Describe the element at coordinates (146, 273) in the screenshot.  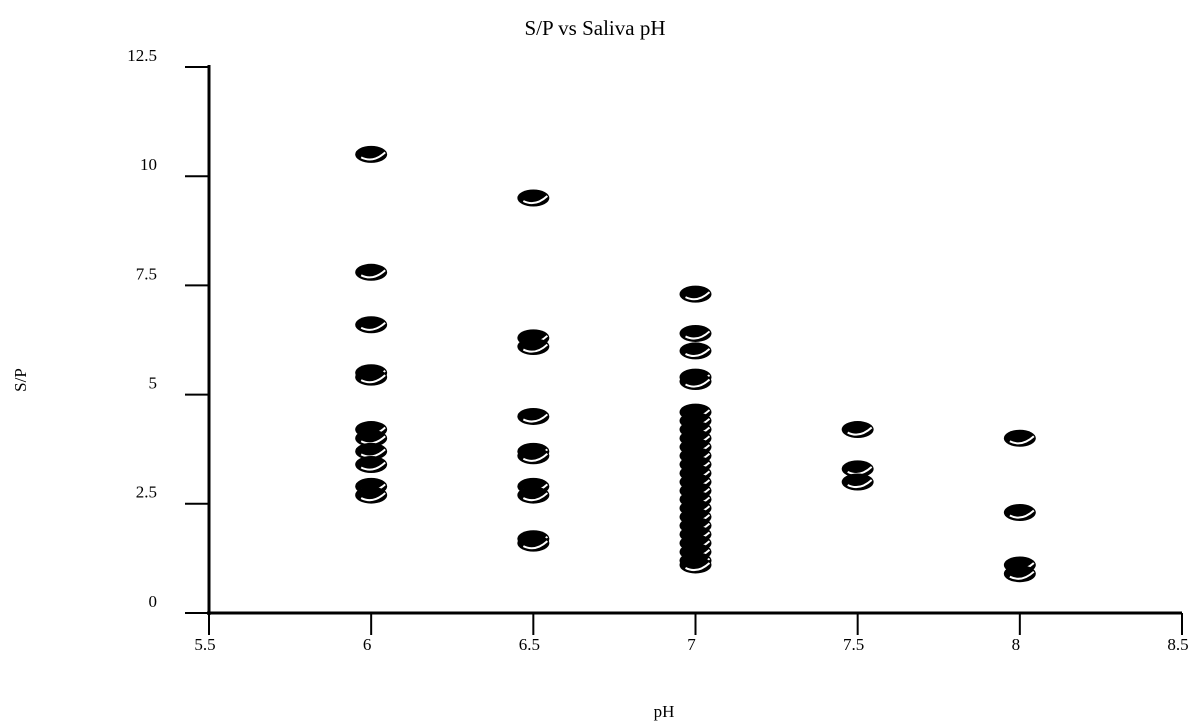
I see `y-tick-label: 7.5` at that location.